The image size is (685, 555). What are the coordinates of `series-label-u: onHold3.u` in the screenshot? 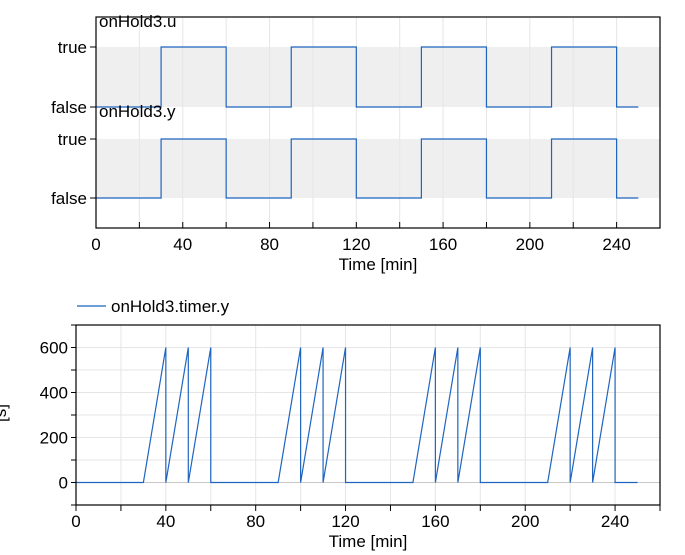 It's located at (138, 21).